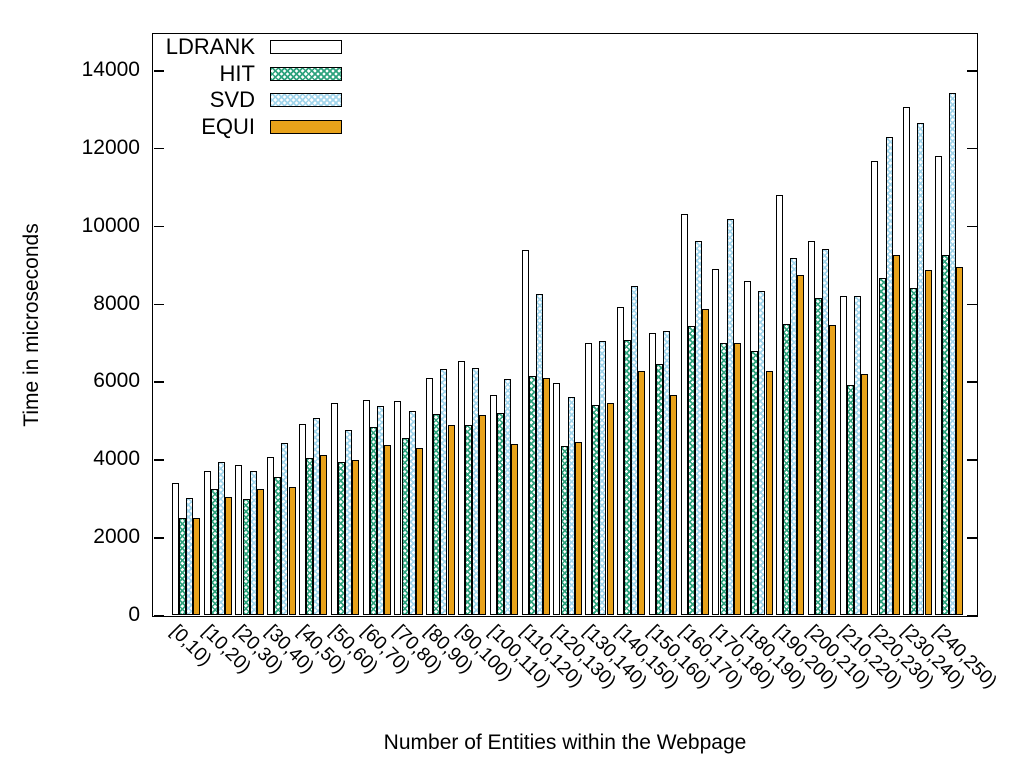  What do you see at coordinates (210, 46) in the screenshot?
I see `legend-label-ldrank: LDRANK` at bounding box center [210, 46].